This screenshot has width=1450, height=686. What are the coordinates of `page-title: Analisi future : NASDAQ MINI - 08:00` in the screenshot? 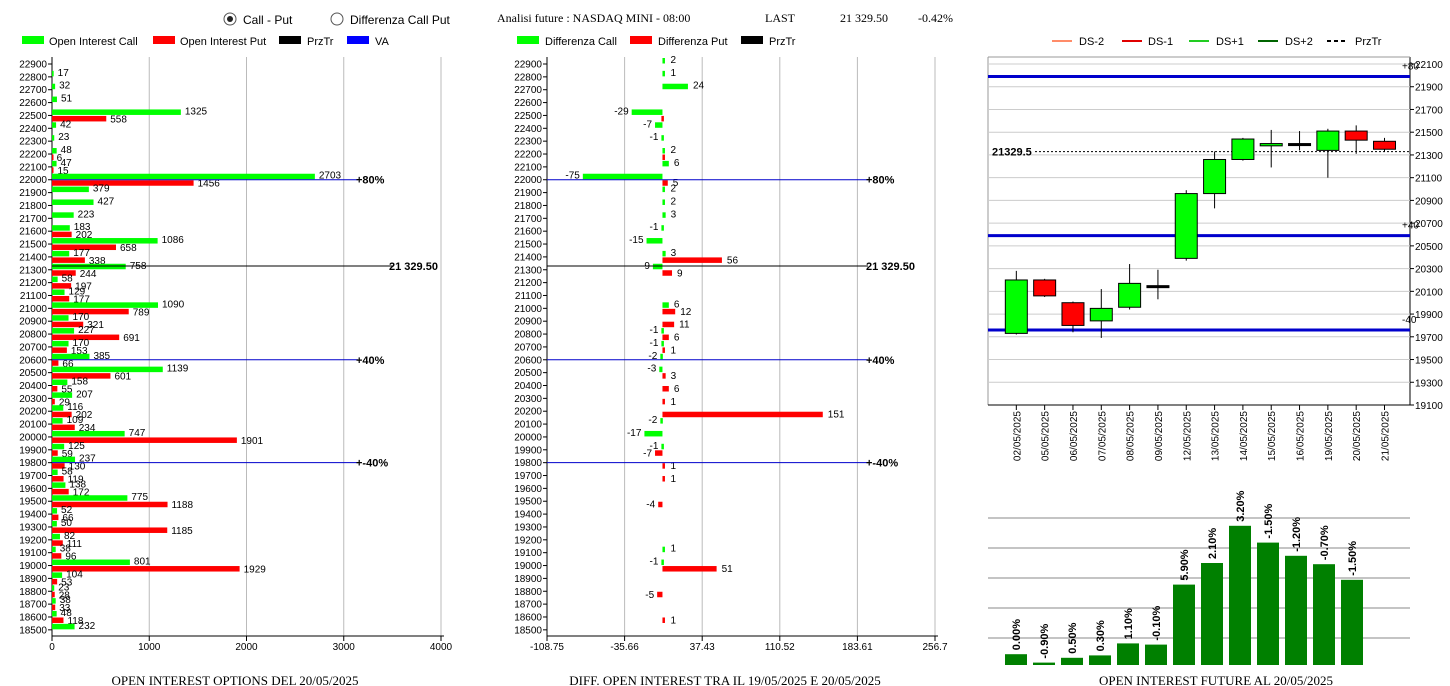 It's located at (593, 18).